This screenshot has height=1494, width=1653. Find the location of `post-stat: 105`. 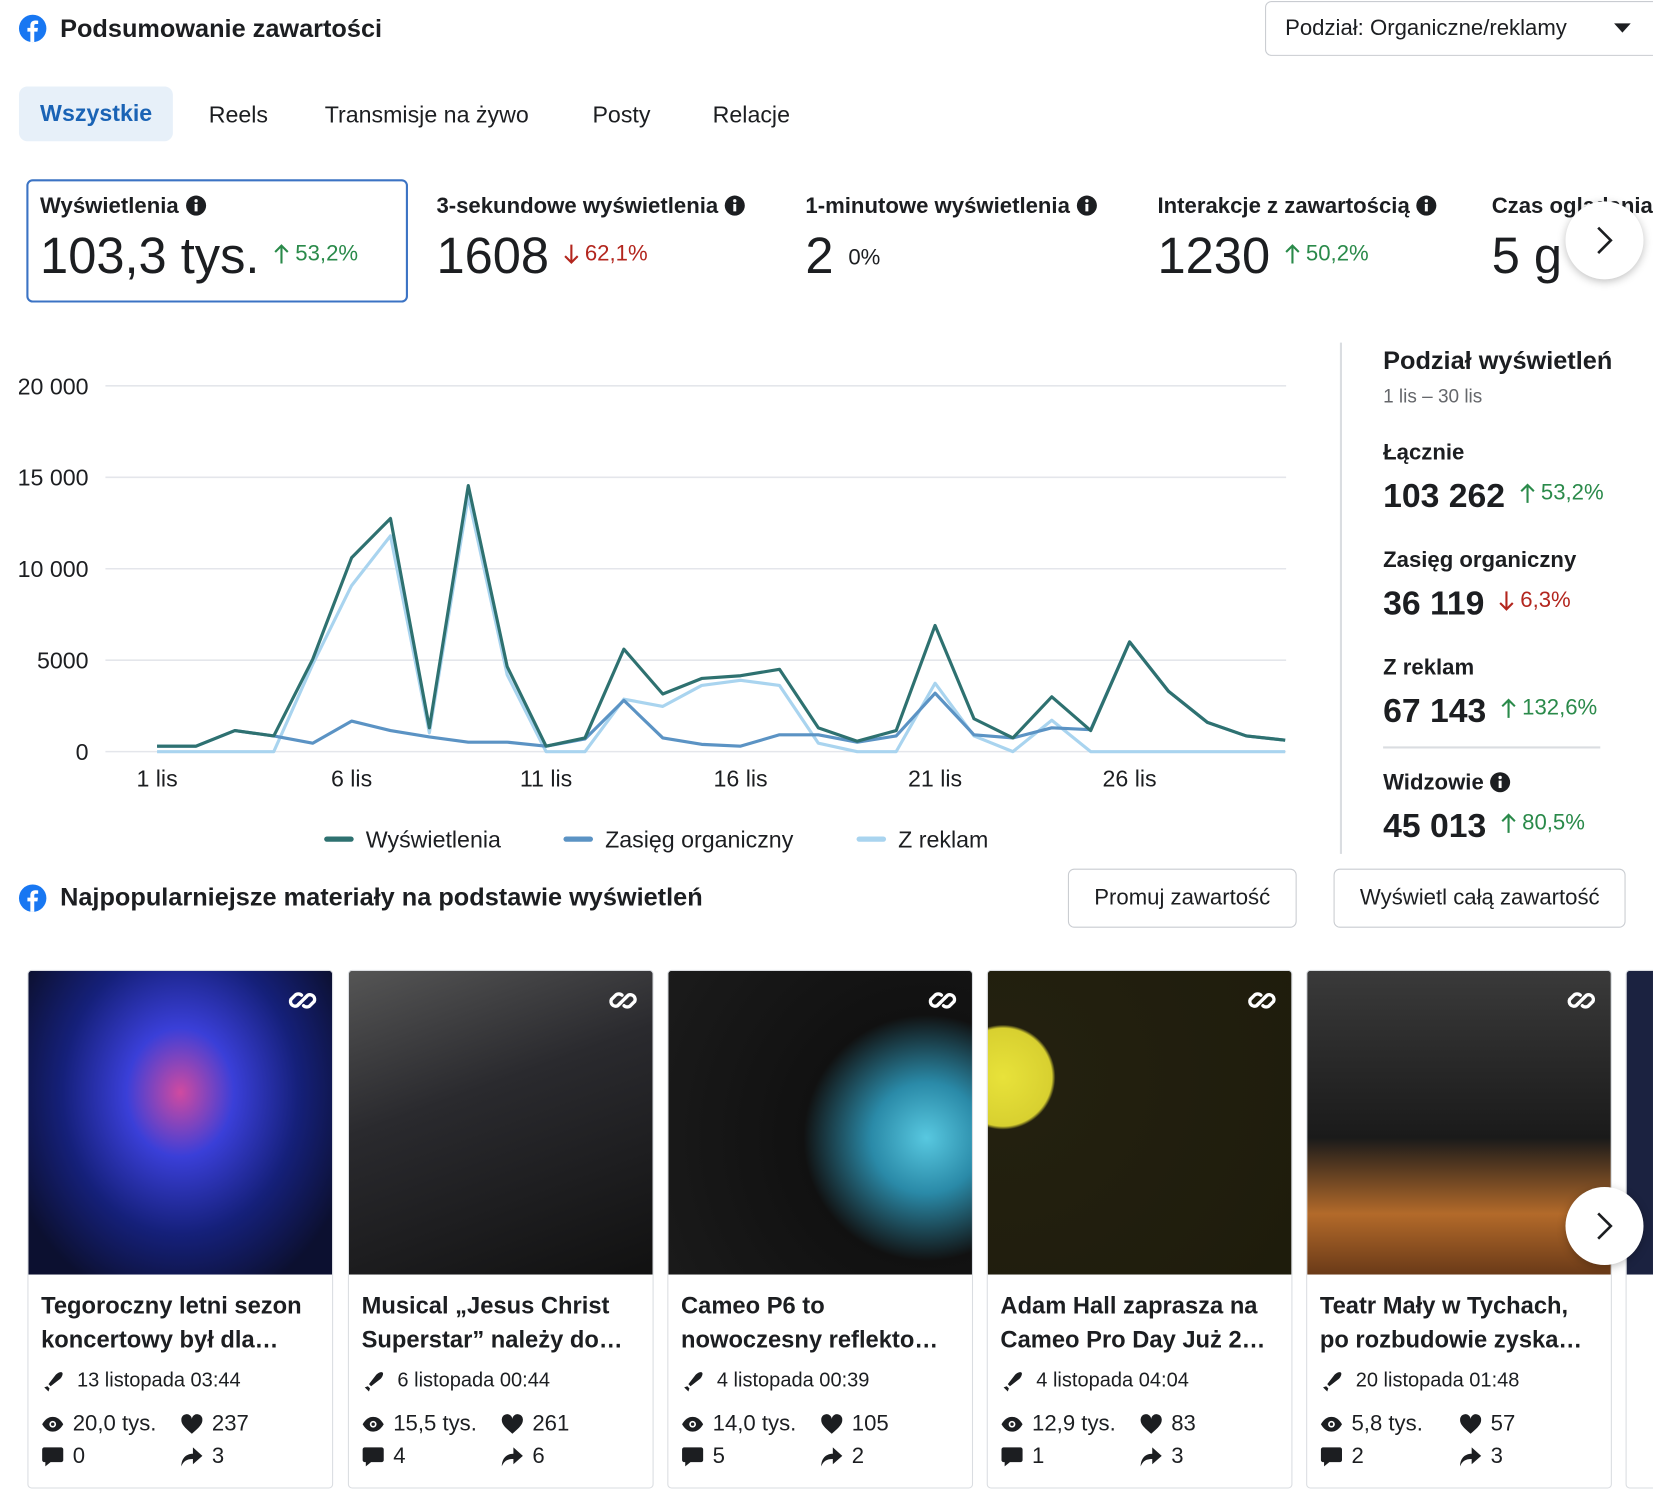

post-stat: 105 is located at coordinates (854, 1424).